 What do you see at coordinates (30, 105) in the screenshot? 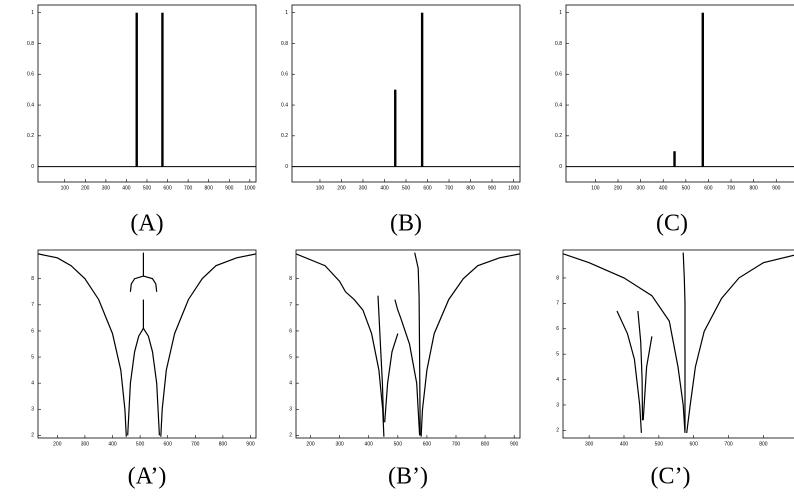
I see `y-tick-label: 0.4` at bounding box center [30, 105].